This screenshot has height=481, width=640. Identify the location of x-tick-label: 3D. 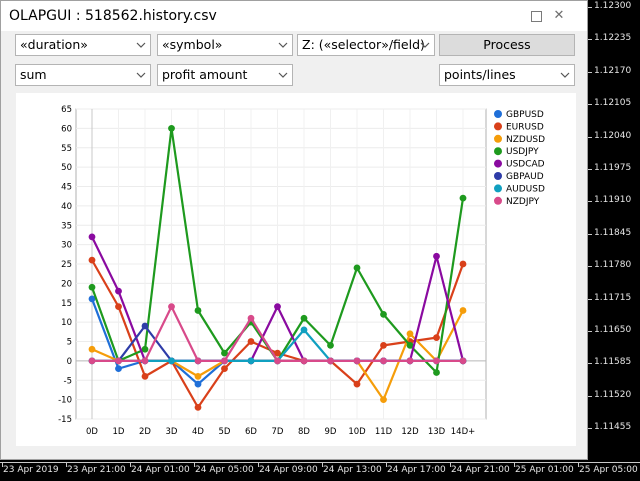
(172, 432).